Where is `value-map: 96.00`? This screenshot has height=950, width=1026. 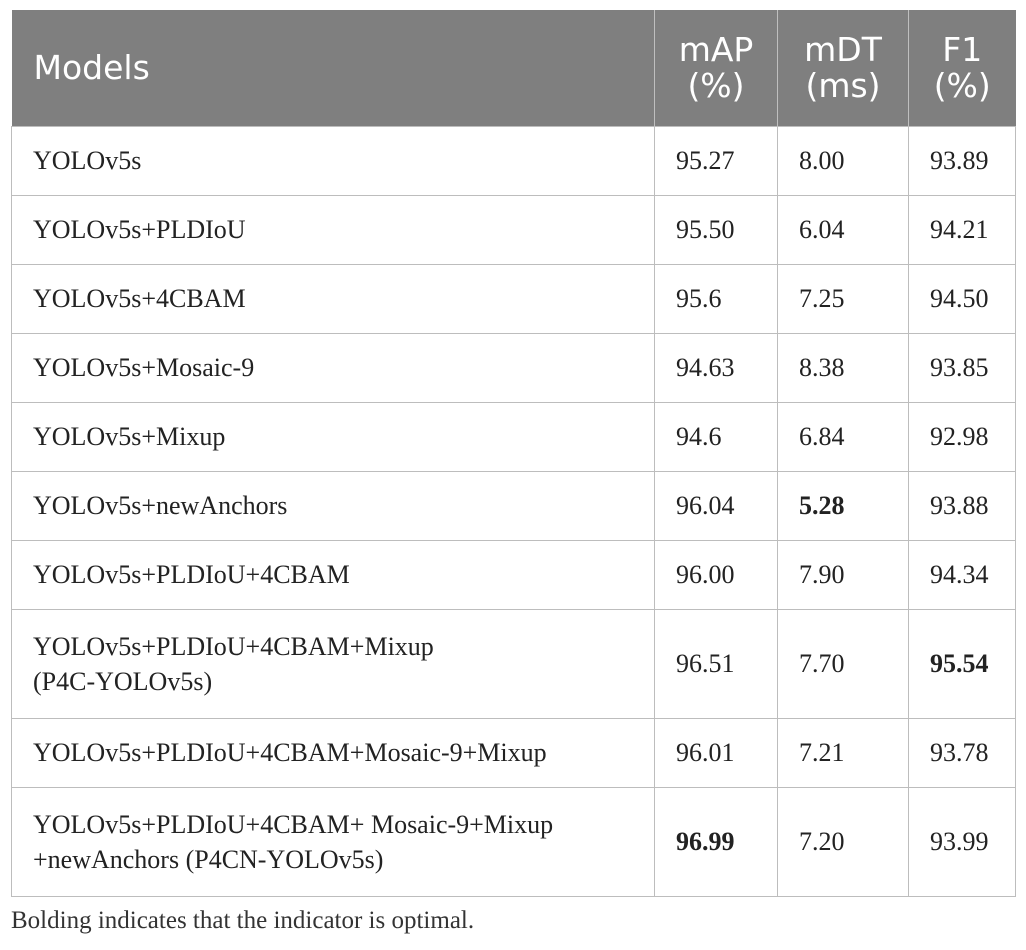 value-map: 96.00 is located at coordinates (705, 575).